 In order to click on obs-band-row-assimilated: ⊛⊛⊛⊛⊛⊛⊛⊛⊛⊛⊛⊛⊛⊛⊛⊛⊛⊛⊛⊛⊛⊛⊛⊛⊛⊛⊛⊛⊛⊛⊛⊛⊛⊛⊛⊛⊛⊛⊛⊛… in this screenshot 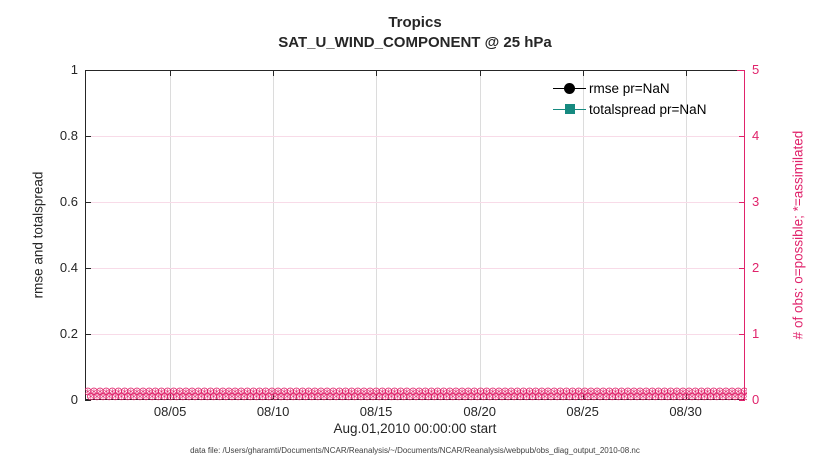, I will do `click(416, 397)`.